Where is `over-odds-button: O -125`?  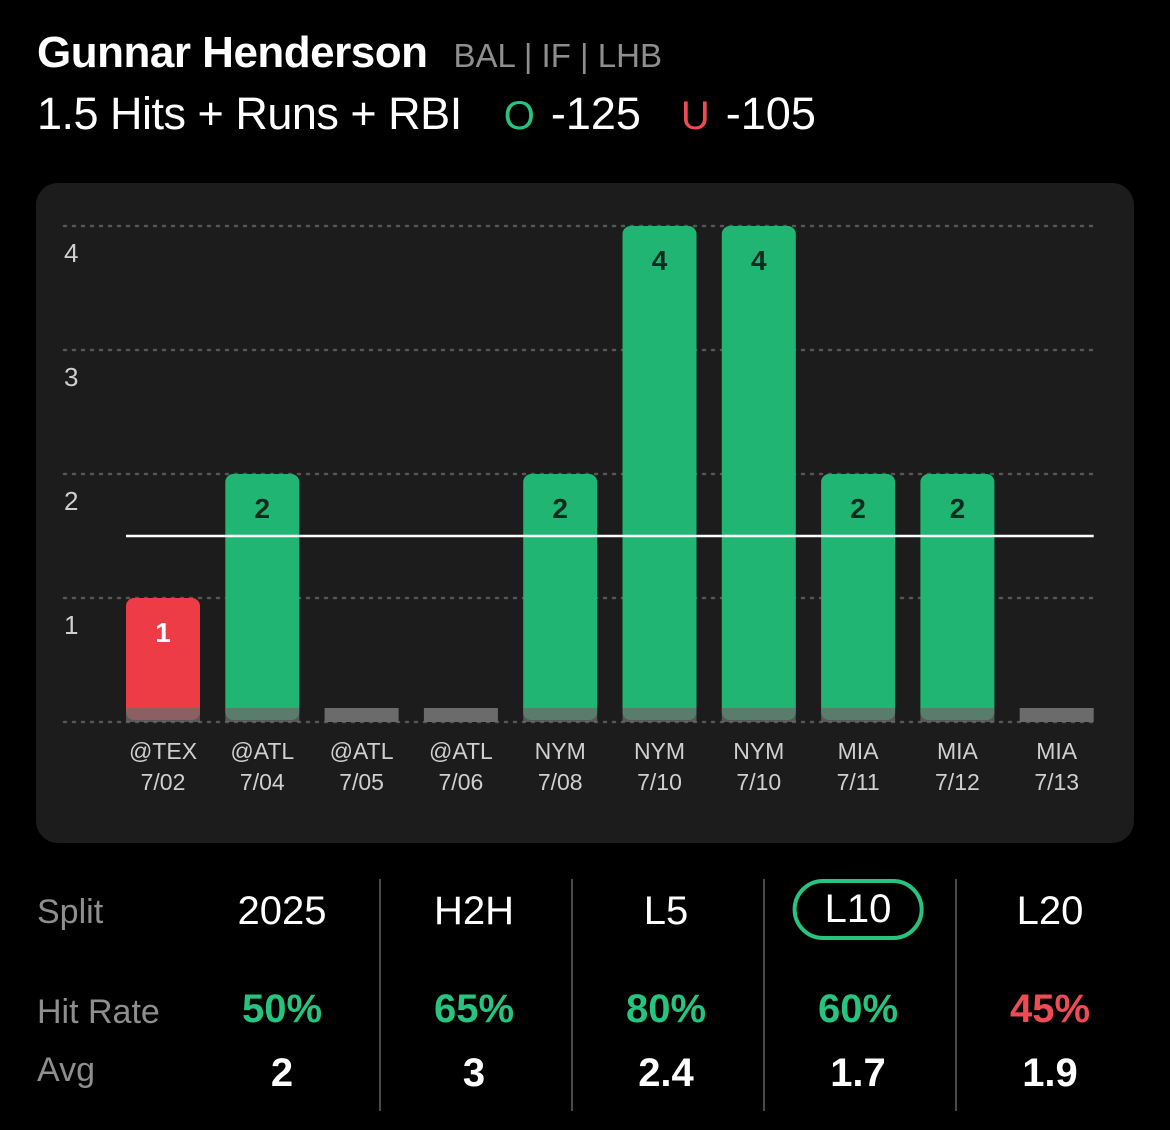 over-odds-button: O -125 is located at coordinates (572, 114).